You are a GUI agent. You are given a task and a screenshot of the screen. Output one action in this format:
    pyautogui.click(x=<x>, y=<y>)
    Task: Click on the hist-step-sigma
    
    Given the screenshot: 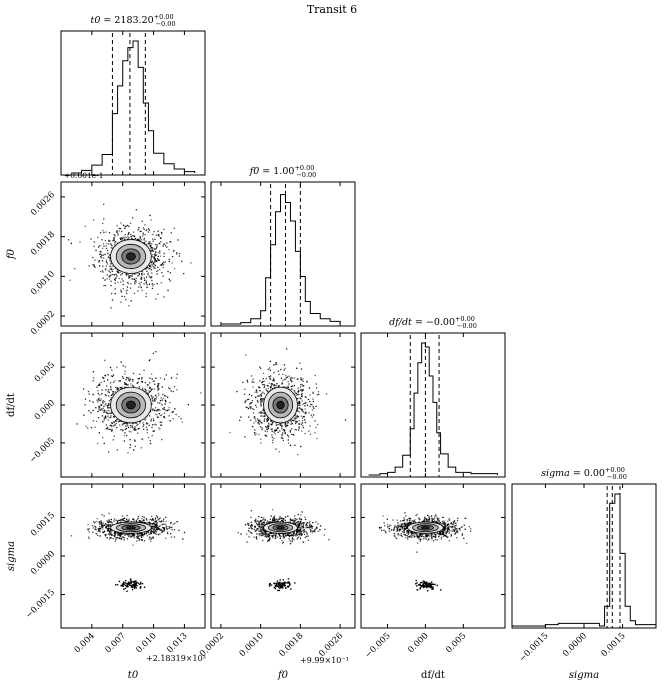 What is the action you would take?
    pyautogui.click(x=584, y=560)
    